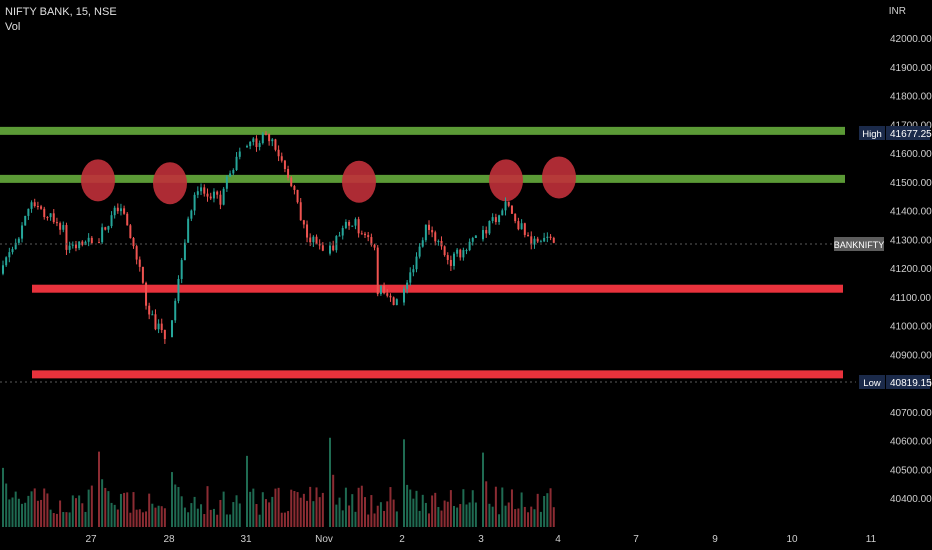  I want to click on time-tick-label: Nov, so click(324, 539).